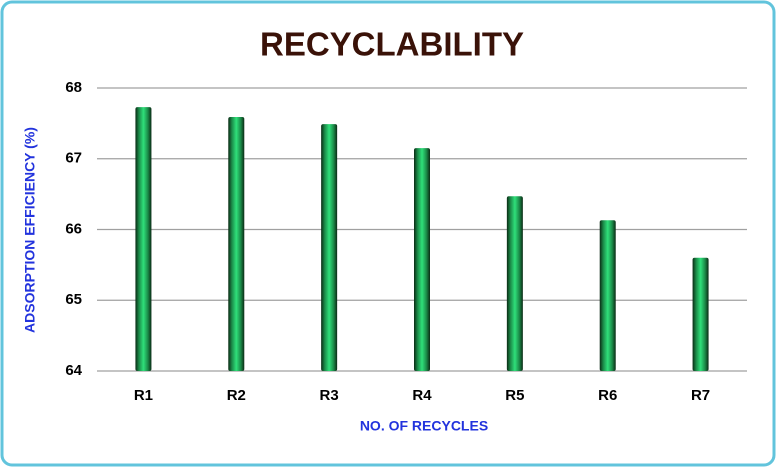 The width and height of the screenshot is (776, 467). I want to click on x-tick-label: R5, so click(514, 395).